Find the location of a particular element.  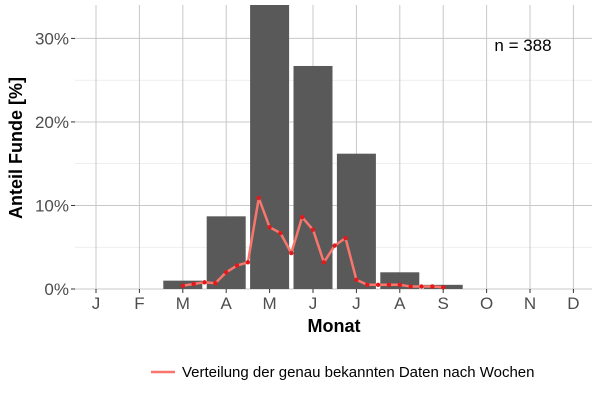

x-tick-label: O is located at coordinates (486, 303).